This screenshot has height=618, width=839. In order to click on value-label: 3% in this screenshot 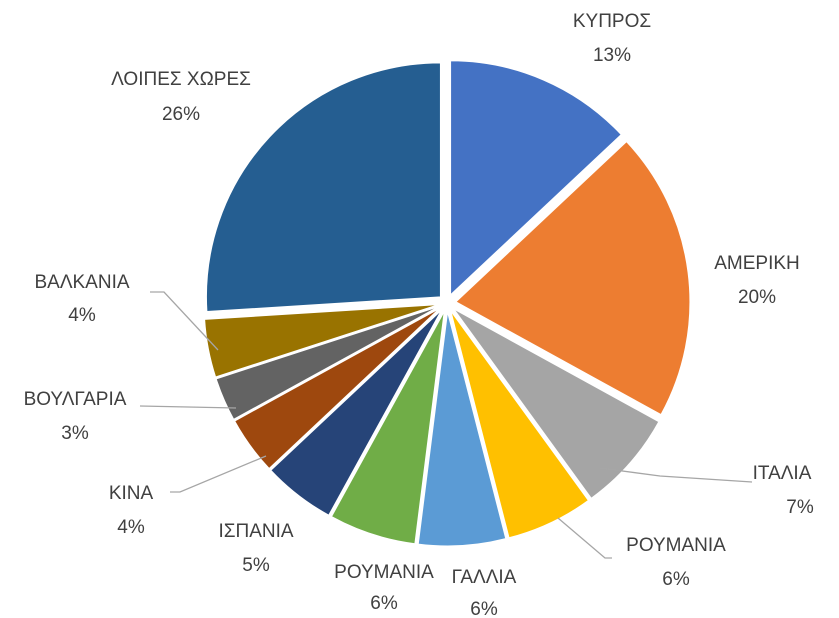, I will do `click(75, 433)`.